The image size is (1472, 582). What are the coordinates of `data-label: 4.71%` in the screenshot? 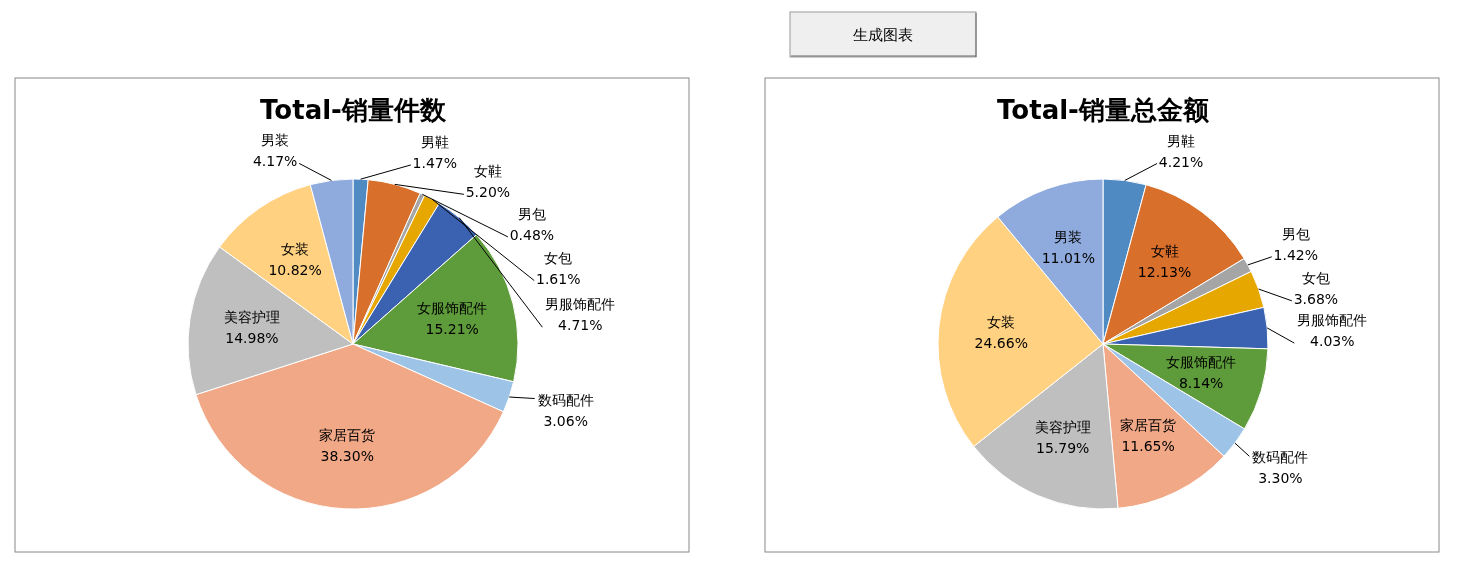 It's located at (580, 325).